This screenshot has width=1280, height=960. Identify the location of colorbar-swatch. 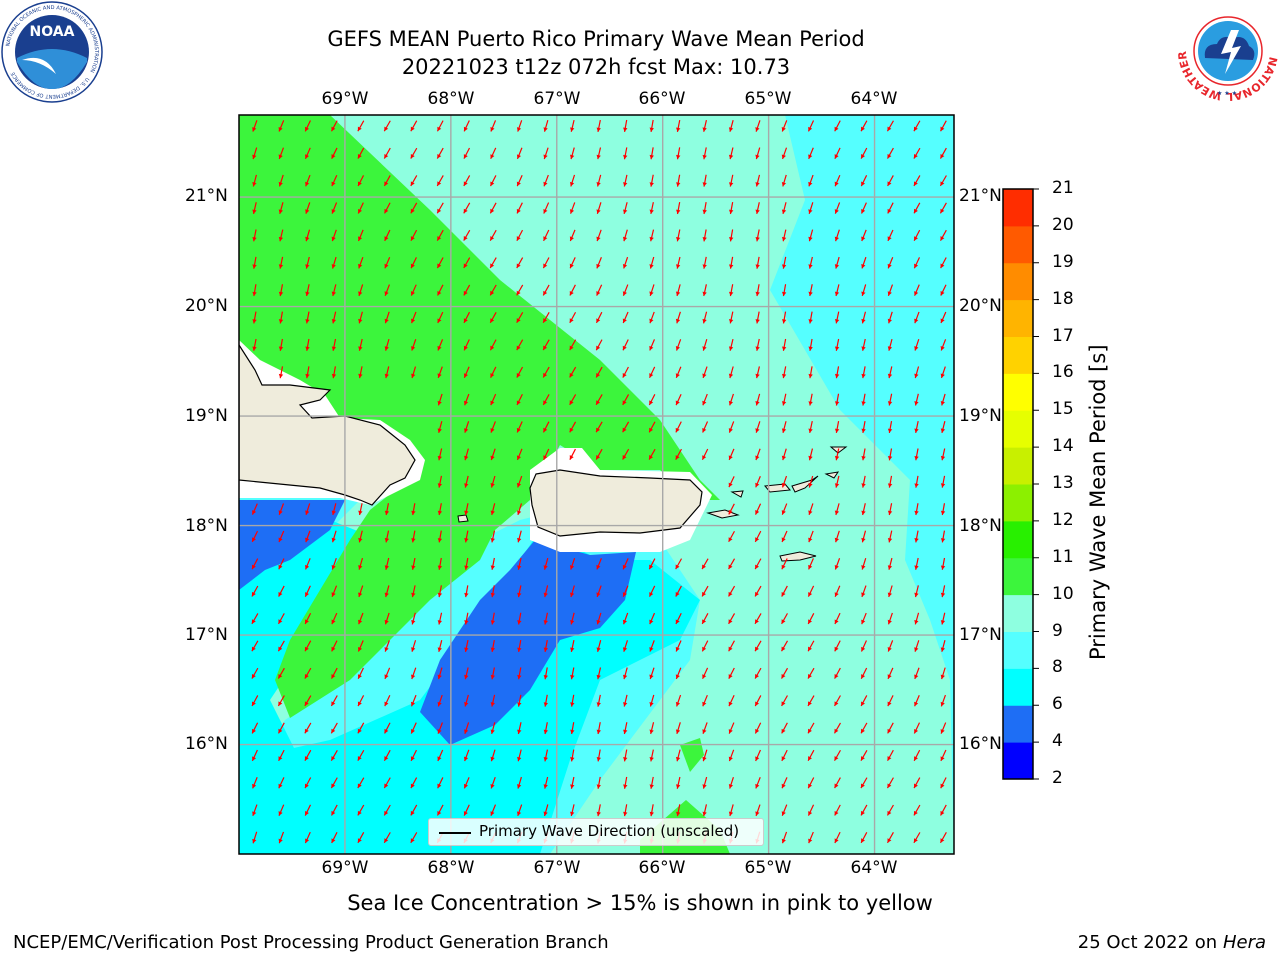
(1018, 687).